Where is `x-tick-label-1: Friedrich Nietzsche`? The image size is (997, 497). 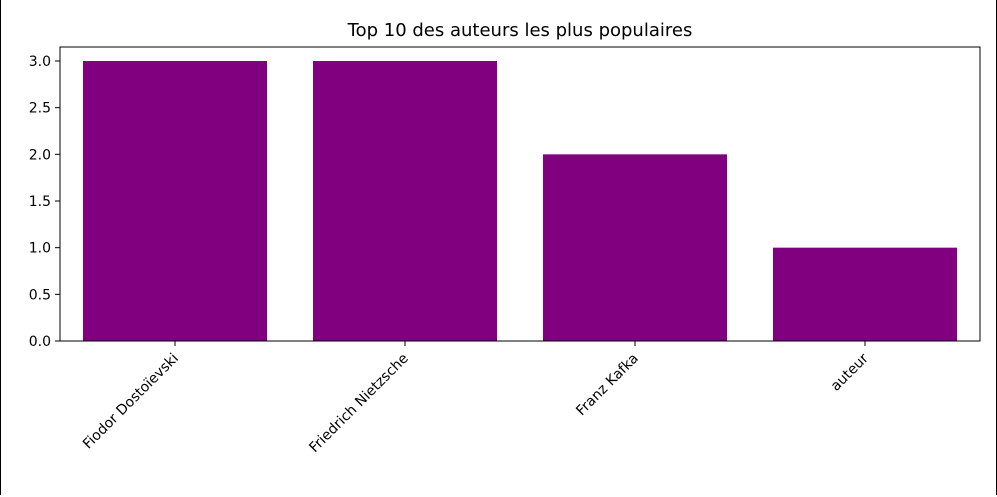
x-tick-label-1: Friedrich Nietzsche is located at coordinates (358, 403).